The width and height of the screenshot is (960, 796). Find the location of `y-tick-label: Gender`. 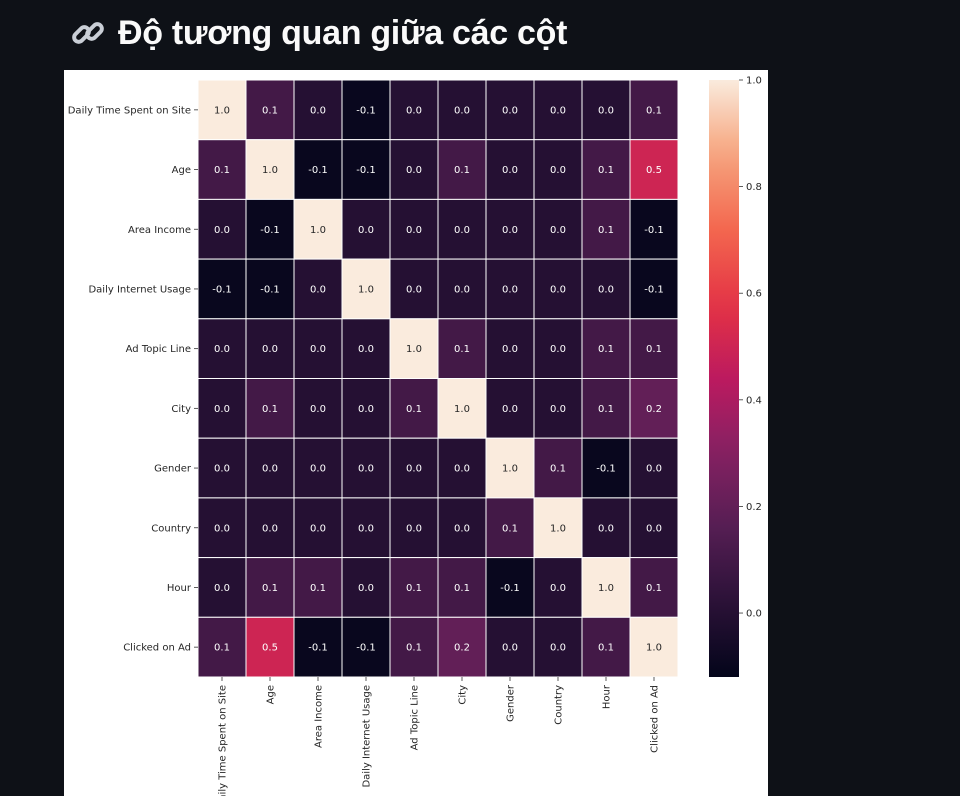

y-tick-label: Gender is located at coordinates (173, 469).